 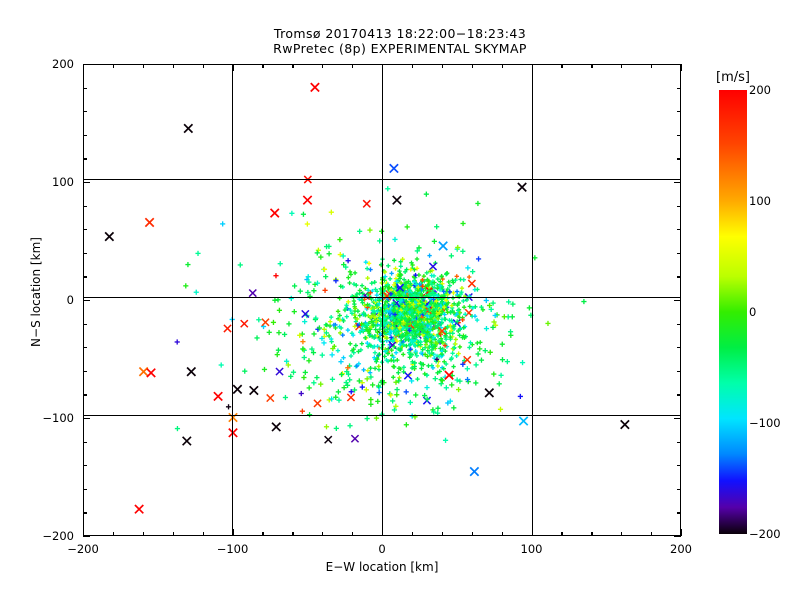 I want to click on colorbar-label-1: 100, so click(x=760, y=201).